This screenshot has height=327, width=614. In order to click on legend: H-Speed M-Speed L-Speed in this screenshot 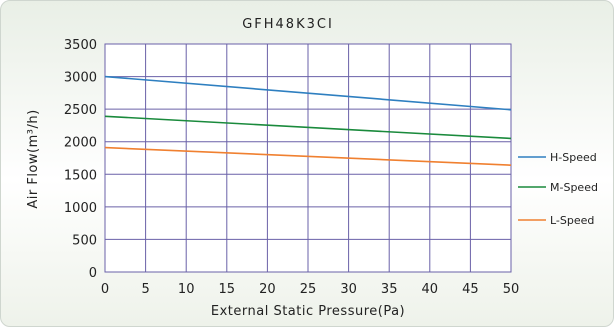, I will do `click(558, 189)`.